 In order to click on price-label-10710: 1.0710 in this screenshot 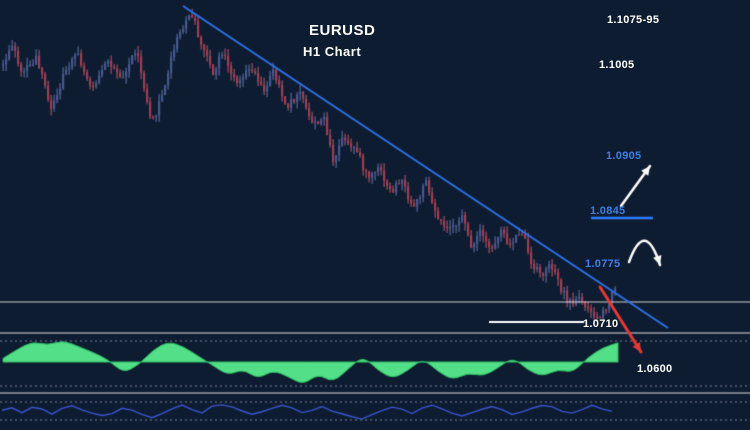, I will do `click(601, 324)`.